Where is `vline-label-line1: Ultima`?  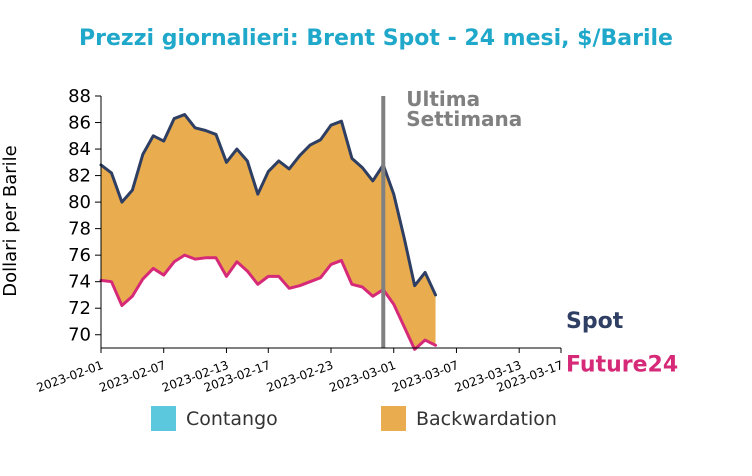 vline-label-line1: Ultima is located at coordinates (443, 99).